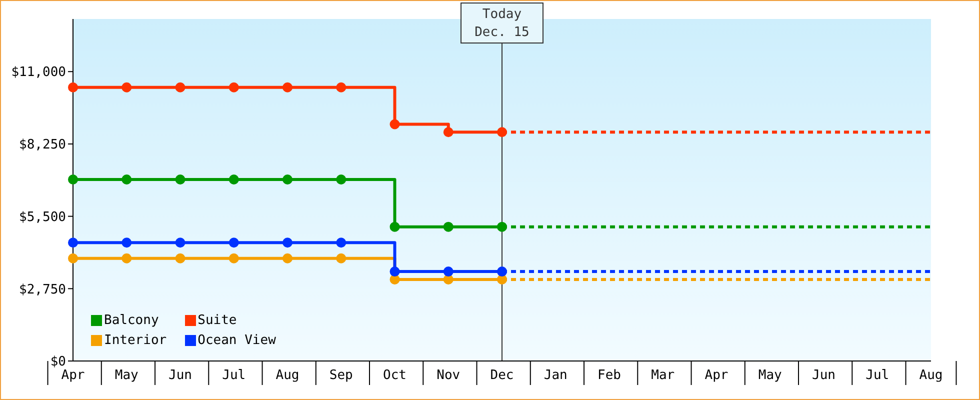  I want to click on y-tick-label: $11,000, so click(38, 72).